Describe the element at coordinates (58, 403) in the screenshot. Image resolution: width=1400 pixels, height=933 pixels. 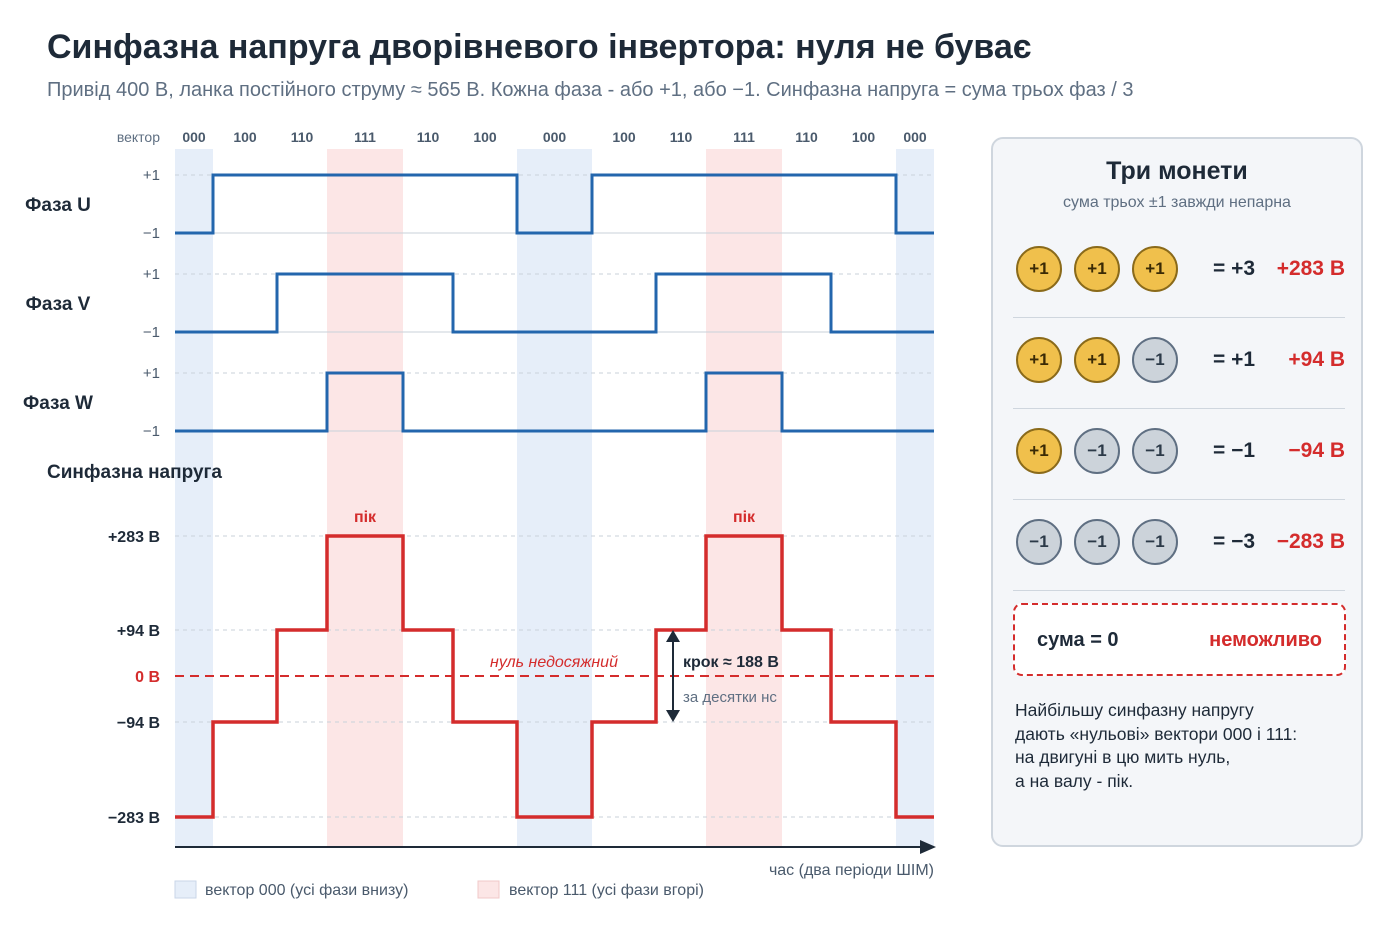
I see `phase-name: Фаза W` at that location.